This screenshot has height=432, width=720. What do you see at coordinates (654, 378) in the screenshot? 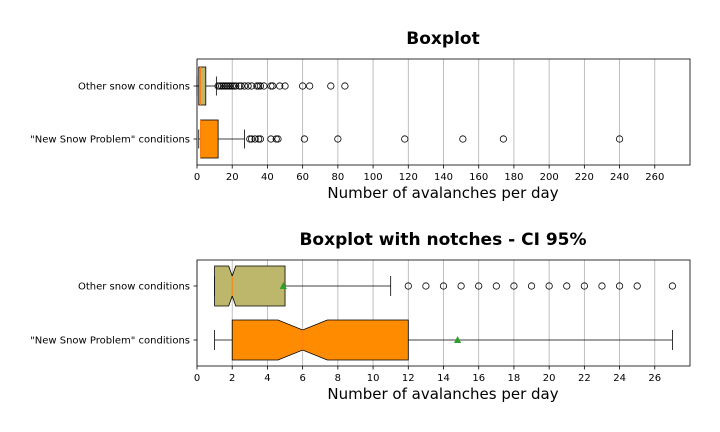
I see `x-tick-label: 26` at bounding box center [654, 378].